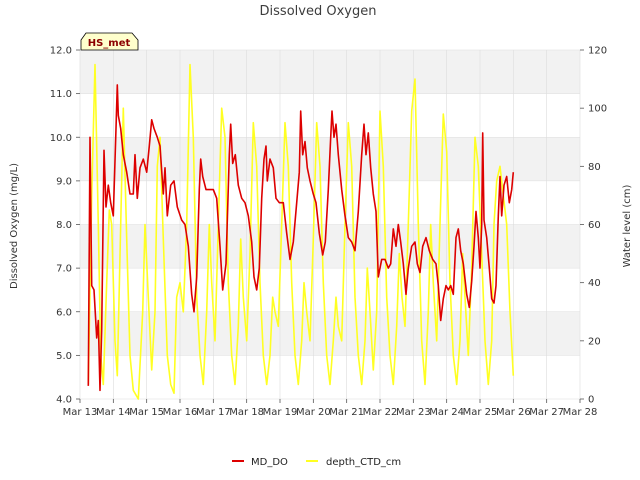 This screenshot has width=640, height=480. I want to click on x-tick-label: Mar 15, so click(146, 412).